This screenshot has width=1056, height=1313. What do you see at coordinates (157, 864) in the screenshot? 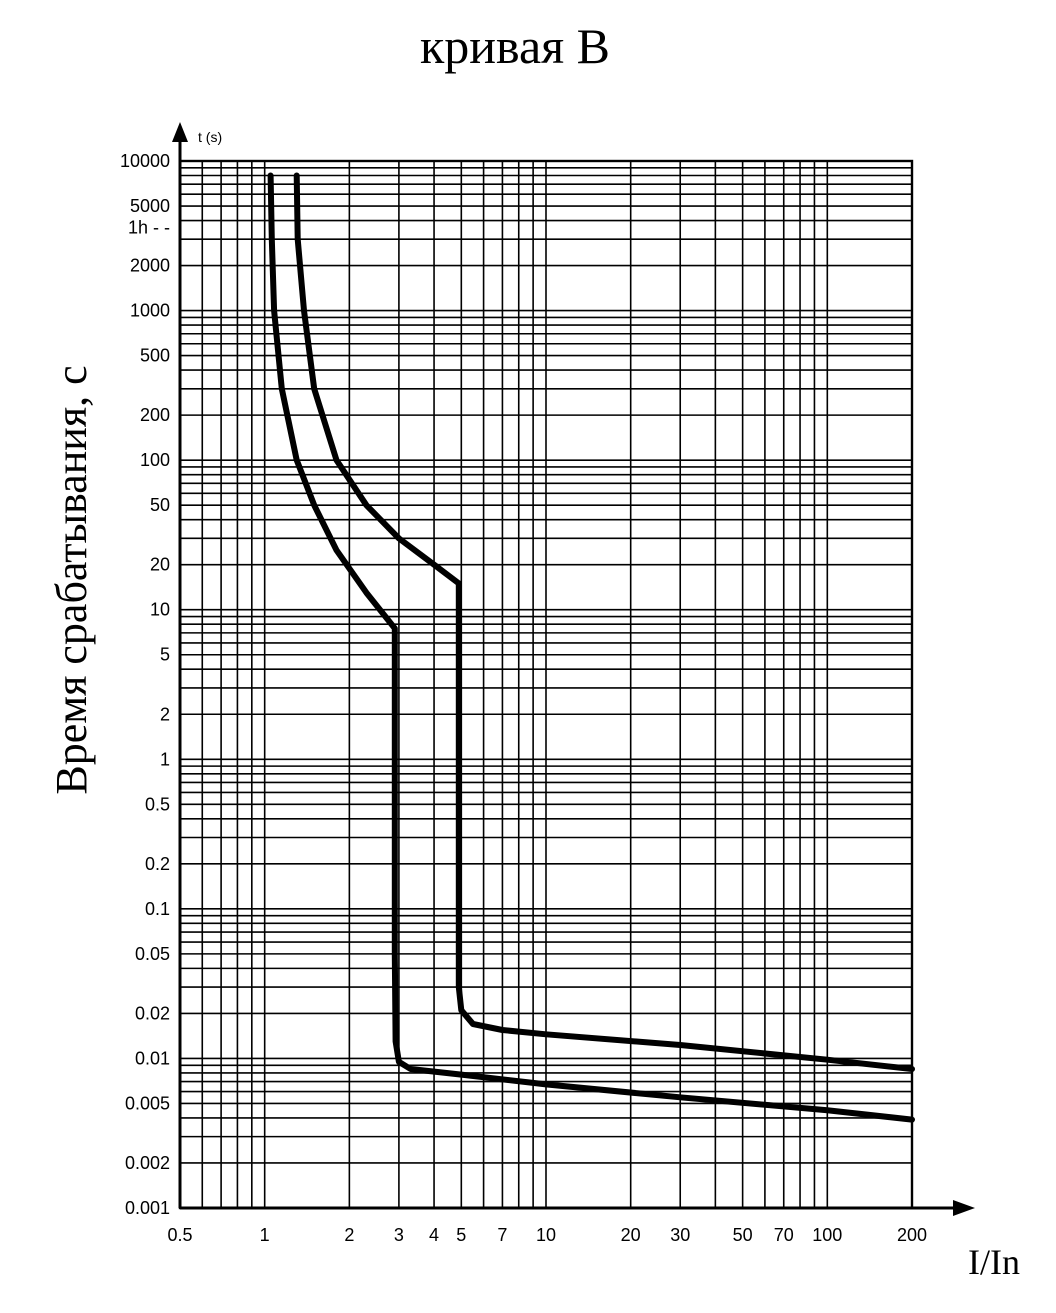
I see `y-tick-label: 0.2` at bounding box center [157, 864].